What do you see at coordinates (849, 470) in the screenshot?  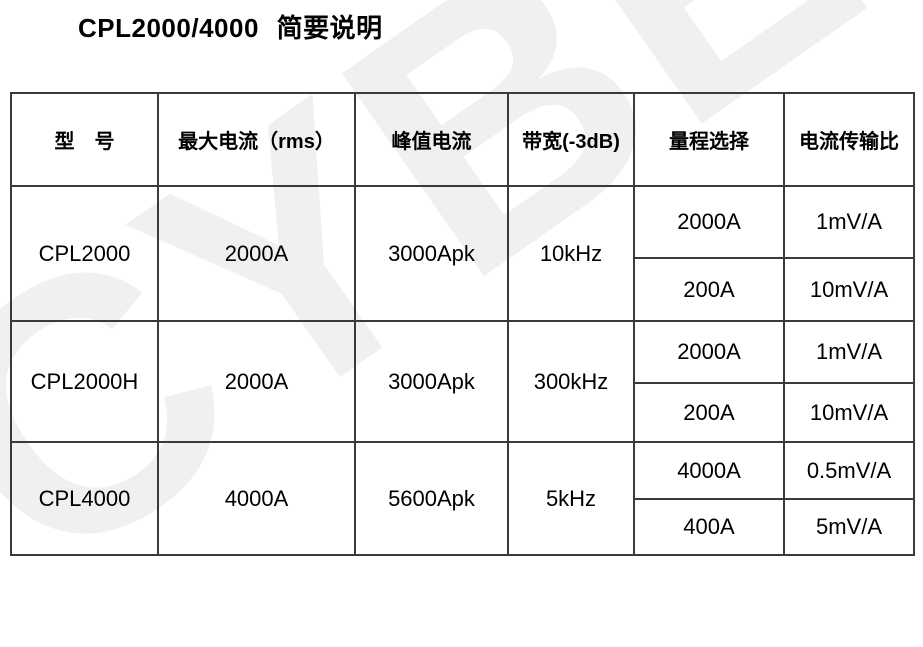 I see `ratio-cell: 0.5mV/A` at bounding box center [849, 470].